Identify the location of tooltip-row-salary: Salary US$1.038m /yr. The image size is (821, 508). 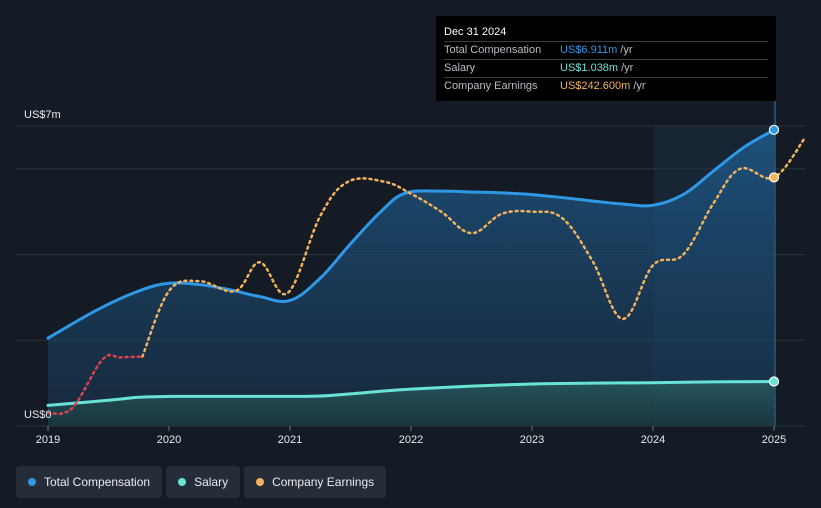
(606, 69).